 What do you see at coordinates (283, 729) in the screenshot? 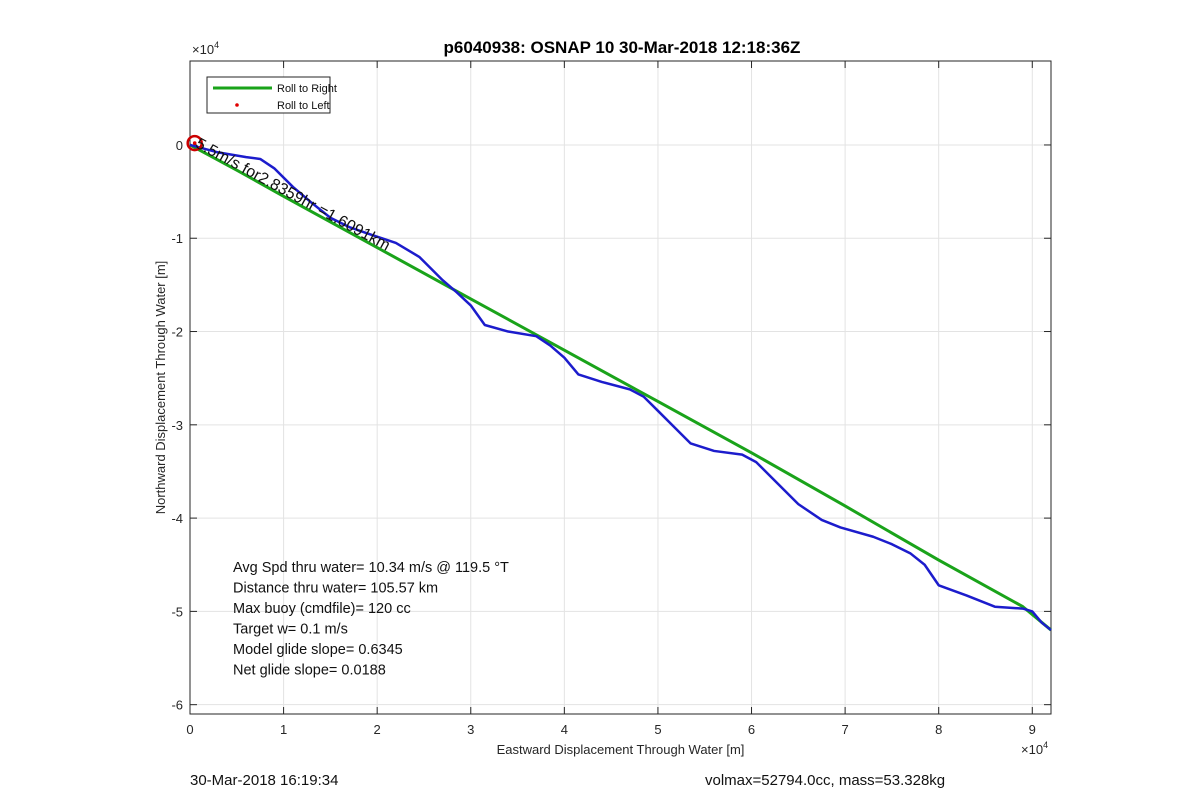
I see `x-tick-label: 1` at bounding box center [283, 729].